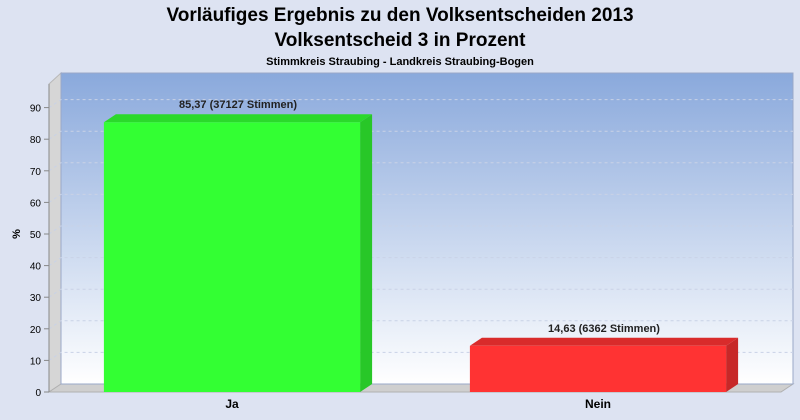  I want to click on y-tick-label: 20, so click(36, 330).